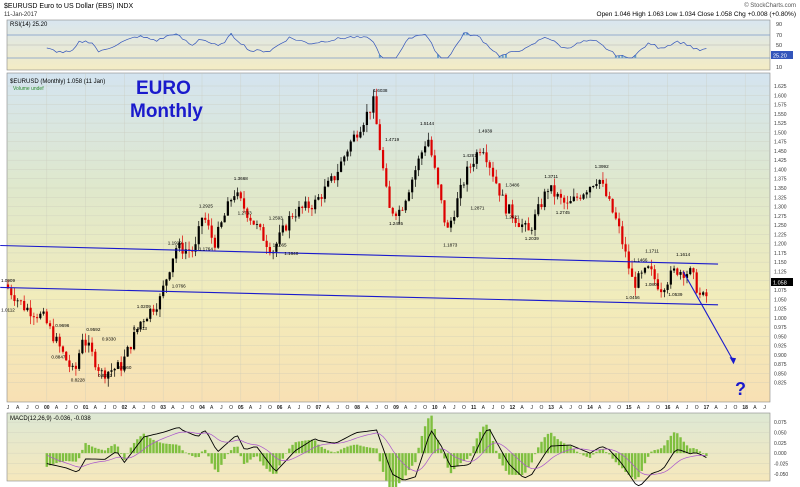 This screenshot has width=800, height=487. I want to click on price-point-label: 1.5144, so click(427, 123).